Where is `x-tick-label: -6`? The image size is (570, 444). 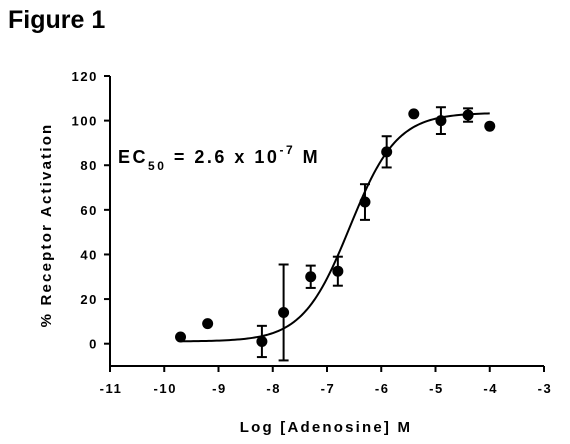
x-tick-label: -6 is located at coordinates (382, 388).